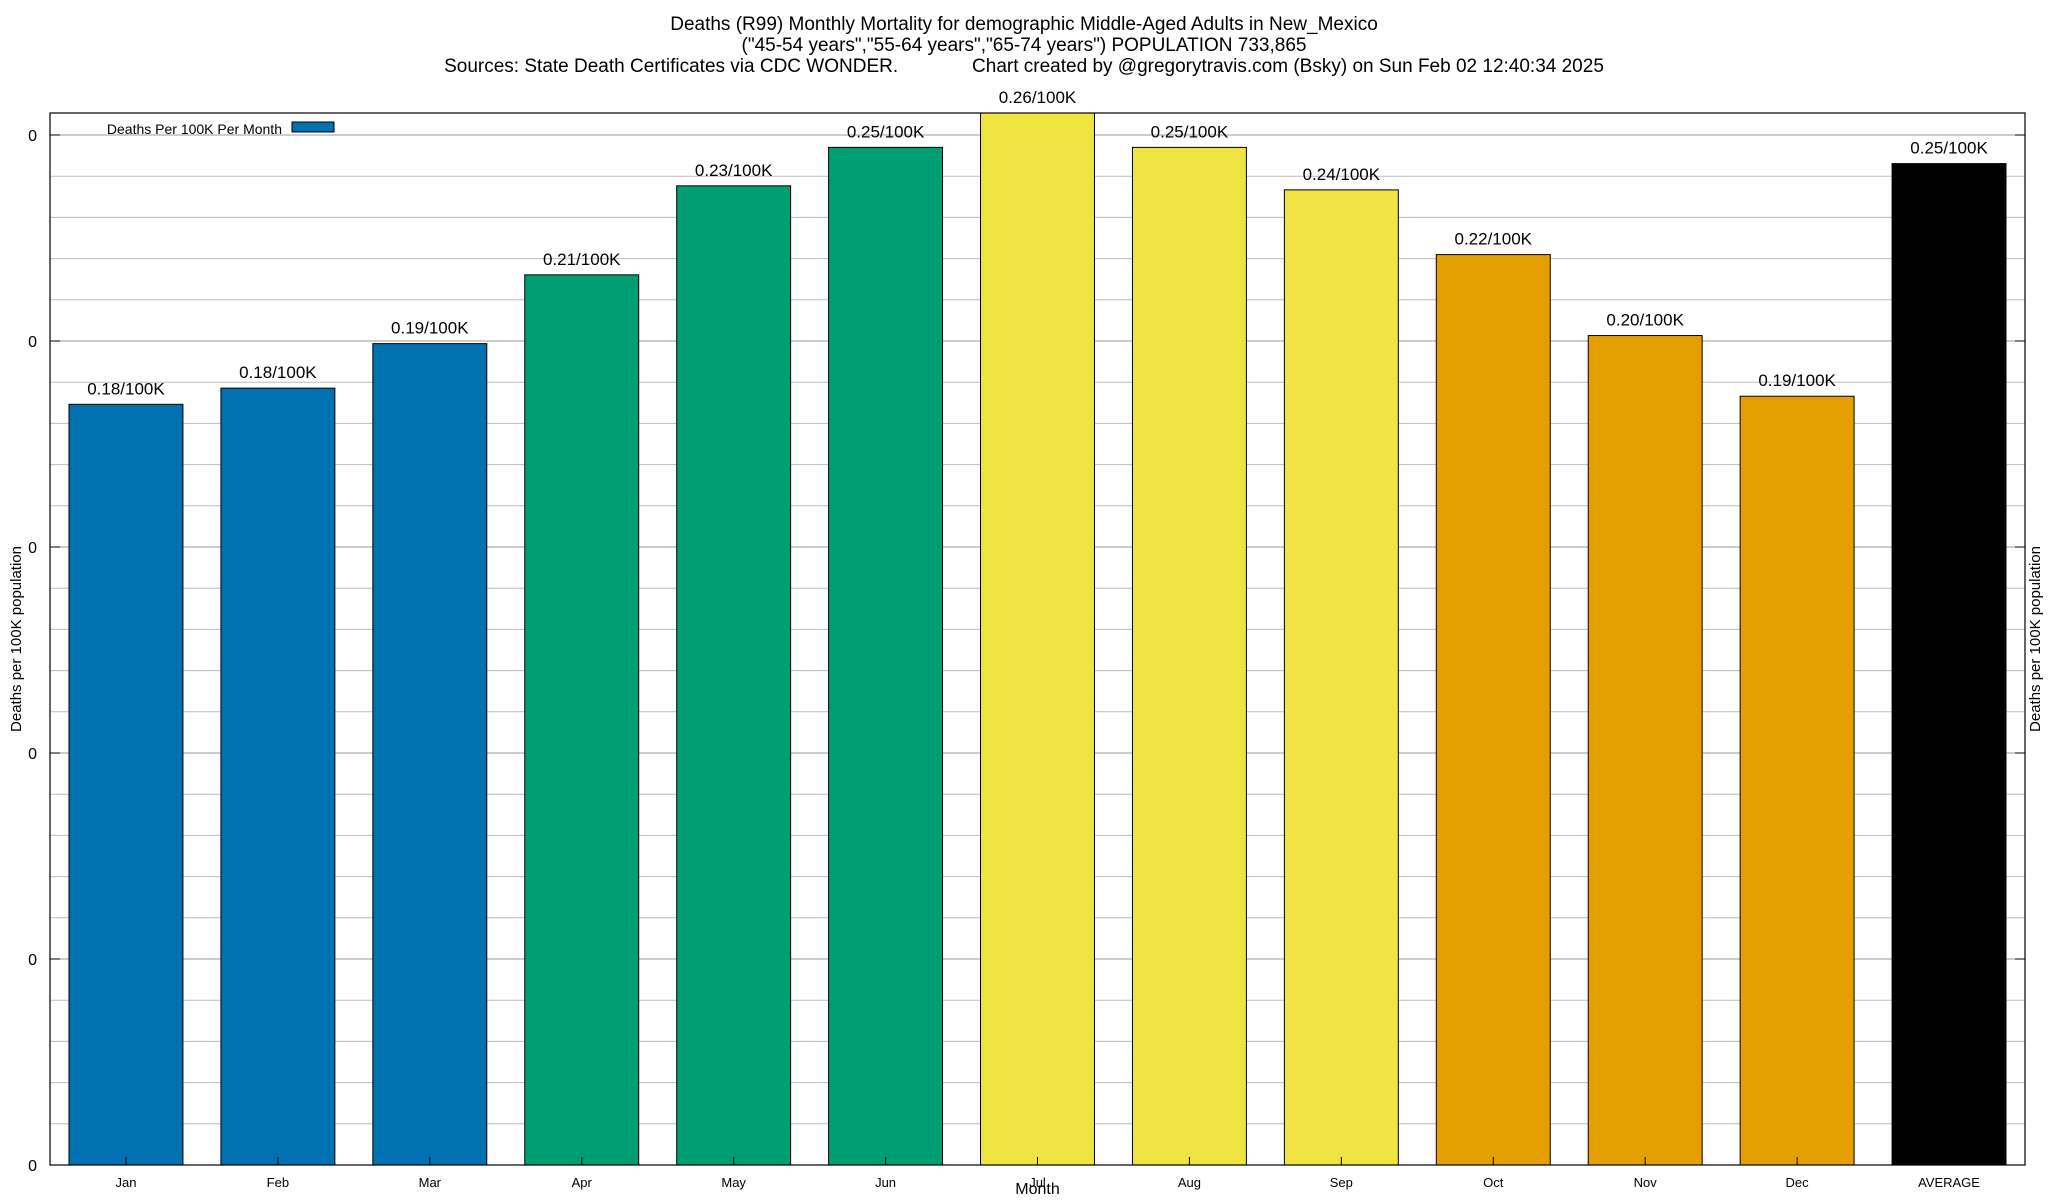  What do you see at coordinates (1645, 320) in the screenshot?
I see `bar-value-label: 0.20/100K` at bounding box center [1645, 320].